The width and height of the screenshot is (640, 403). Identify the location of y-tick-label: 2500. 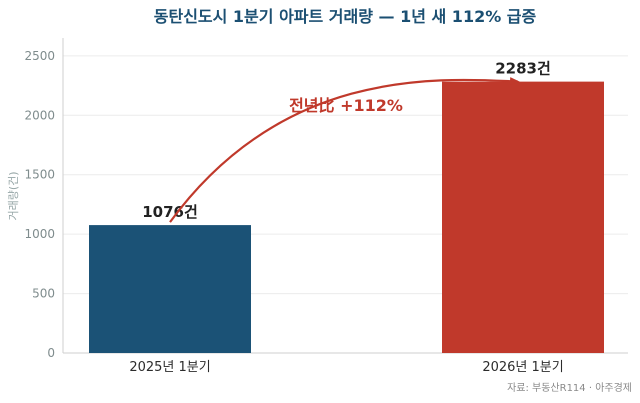
(39, 56).